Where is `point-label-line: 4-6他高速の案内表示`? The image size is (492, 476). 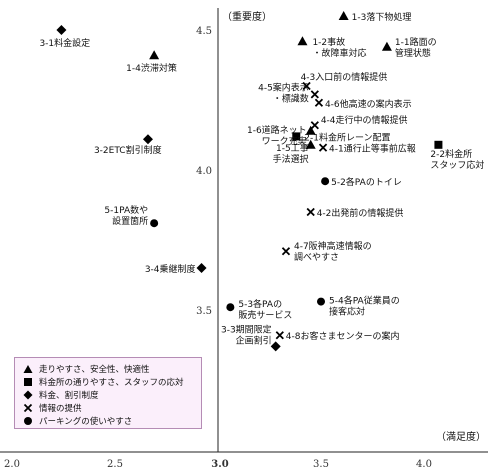
point-label-line: 4-6他高速の案内表示 is located at coordinates (368, 104).